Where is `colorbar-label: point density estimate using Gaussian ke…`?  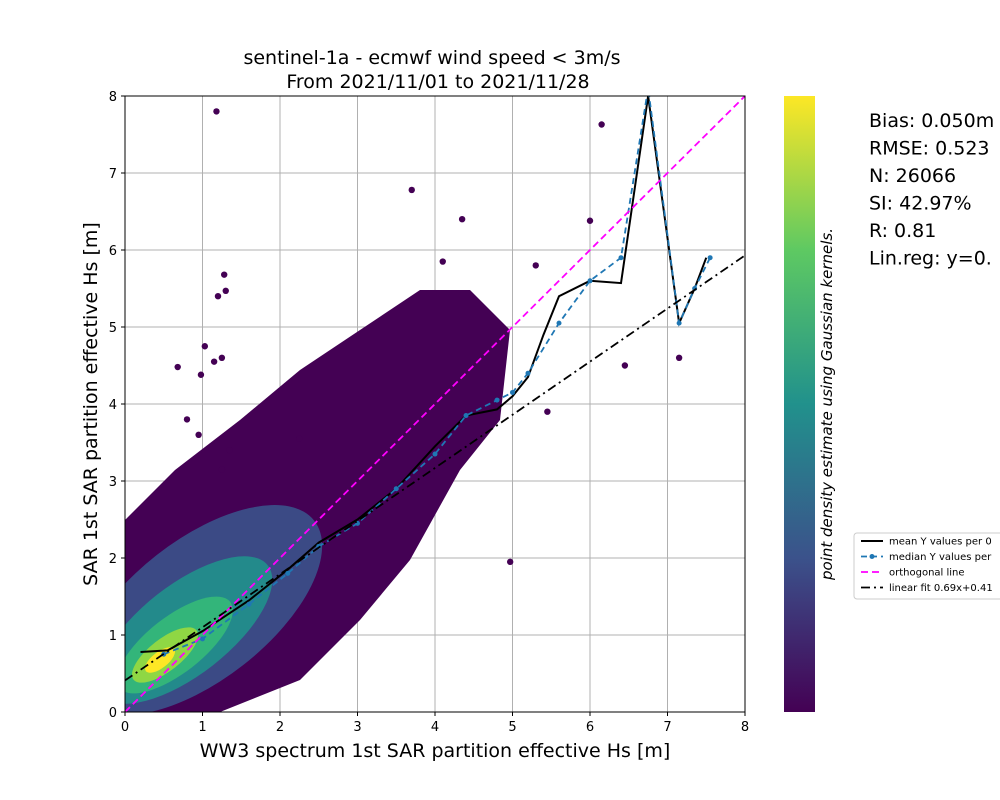 colorbar-label: point density estimate using Gaussian ke… is located at coordinates (827, 404).